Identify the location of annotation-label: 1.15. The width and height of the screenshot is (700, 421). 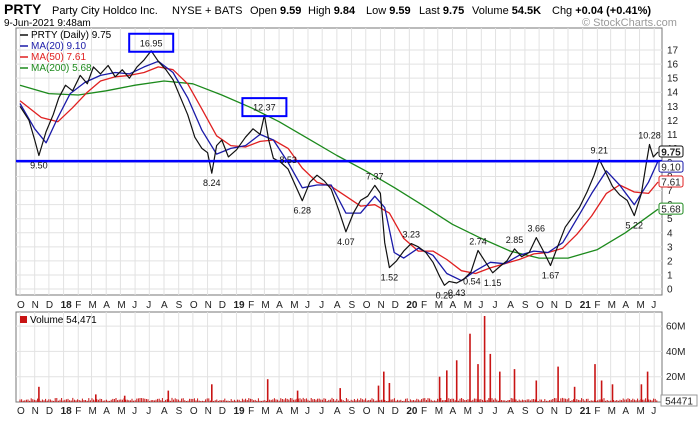
(493, 283).